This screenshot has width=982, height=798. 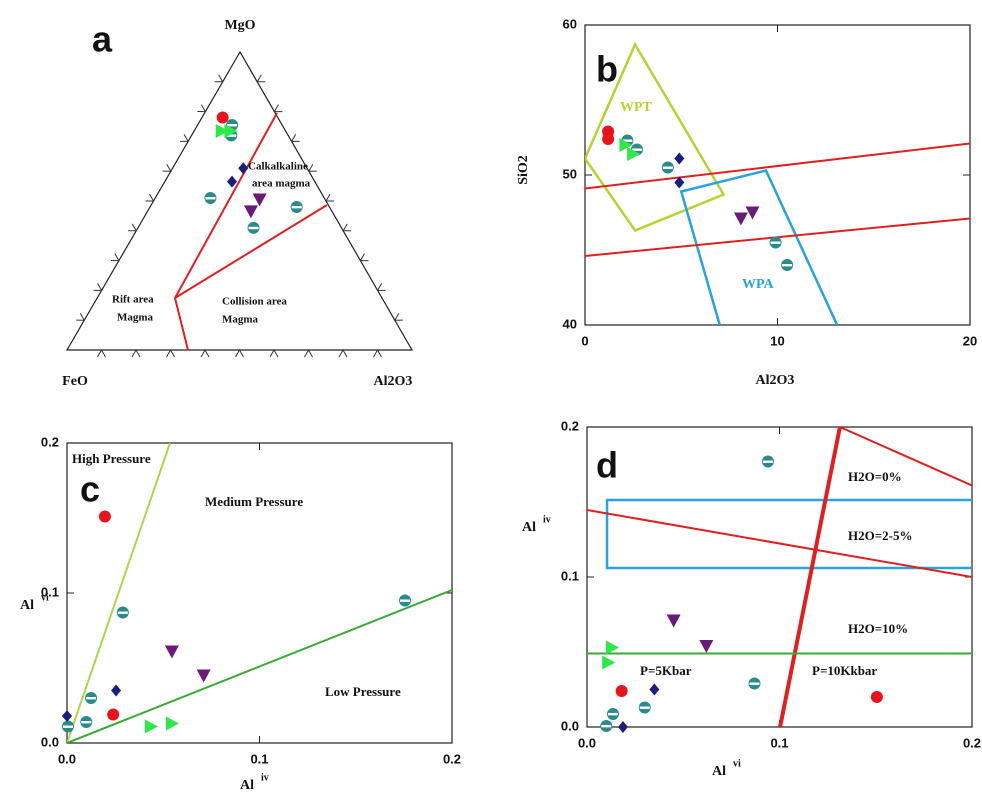 What do you see at coordinates (239, 25) in the screenshot?
I see `axis-label: MgO` at bounding box center [239, 25].